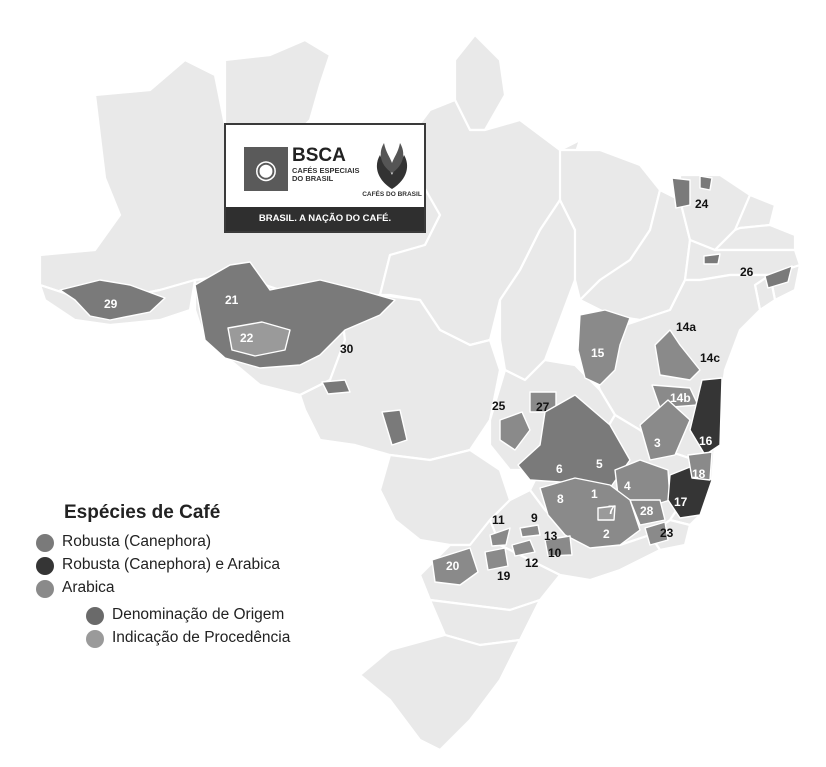  Describe the element at coordinates (680, 398) in the screenshot. I see `region-label: 14b` at that location.